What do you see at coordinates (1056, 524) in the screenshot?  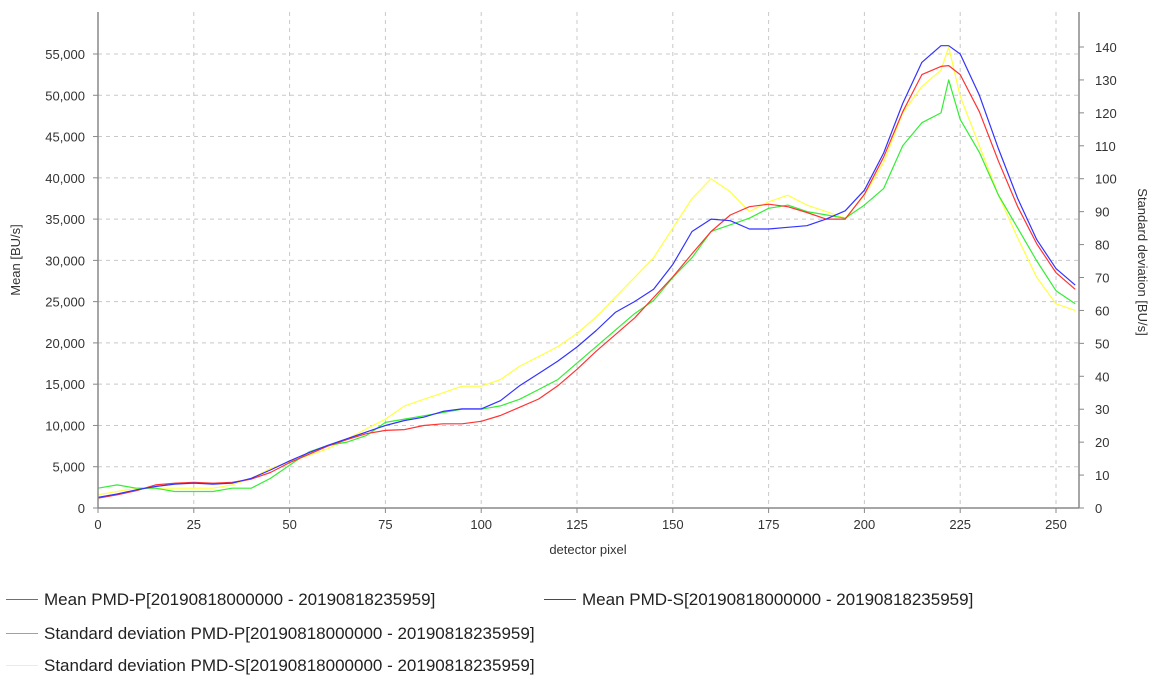 I see `x-tick-label: 250` at bounding box center [1056, 524].